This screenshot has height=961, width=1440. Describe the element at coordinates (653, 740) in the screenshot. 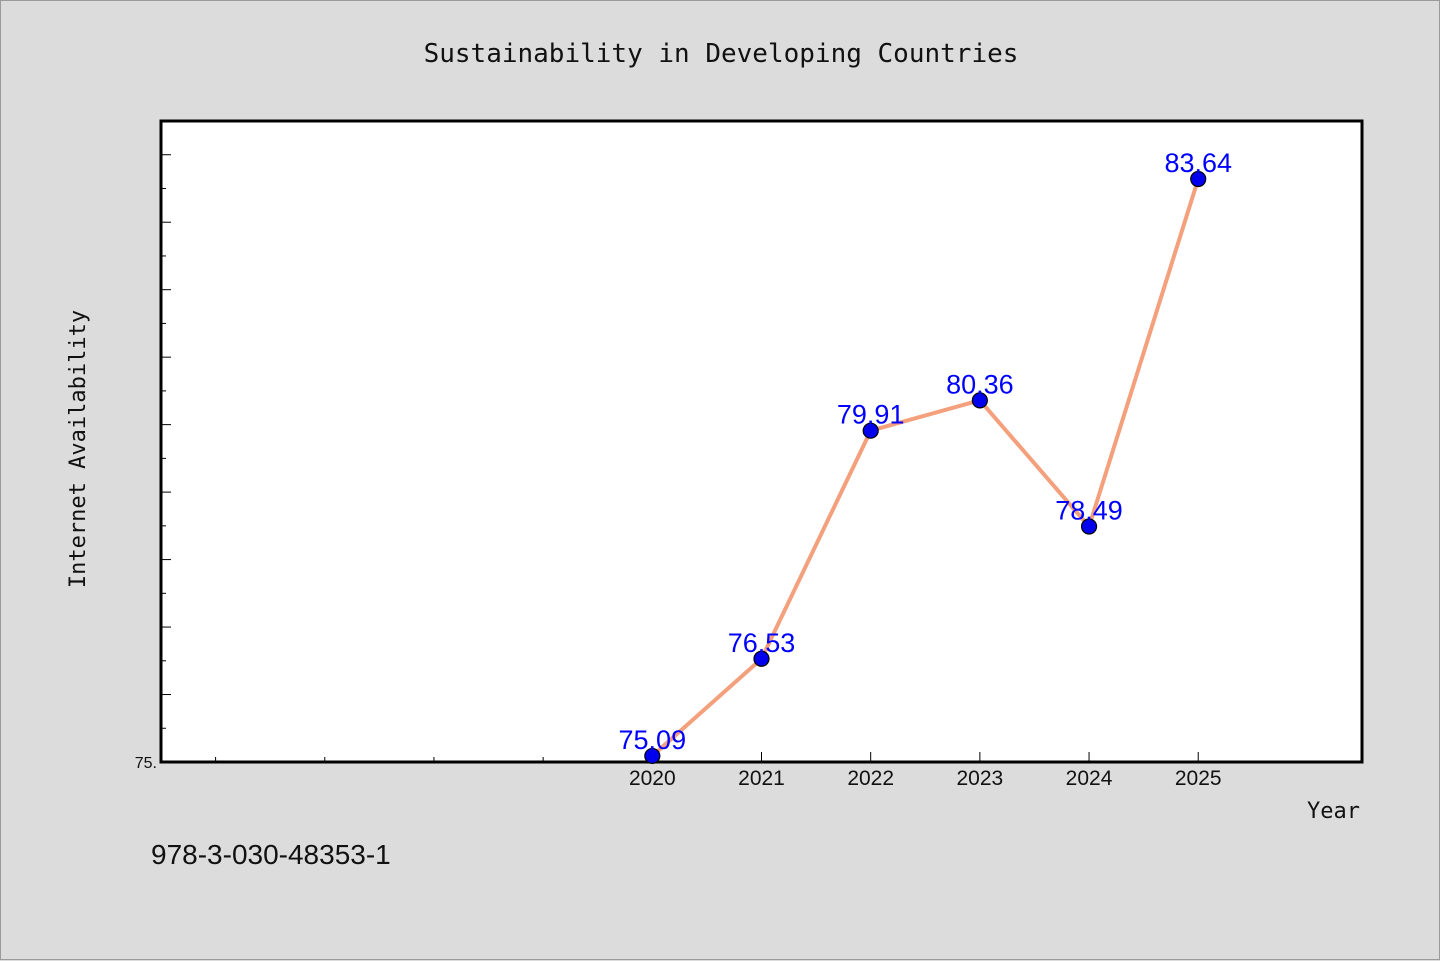

I see `data-label: 75.09` at that location.